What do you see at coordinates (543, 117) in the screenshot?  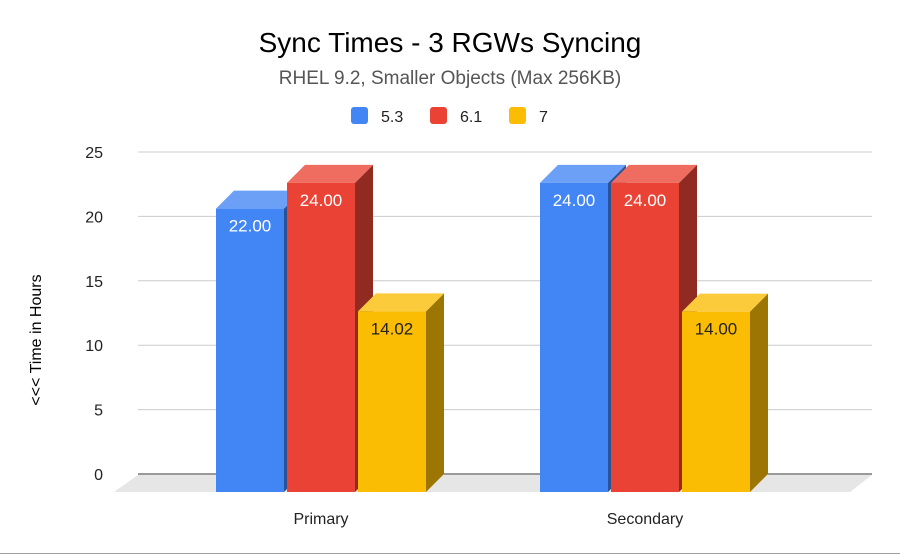 I see `legend-label: 7` at bounding box center [543, 117].